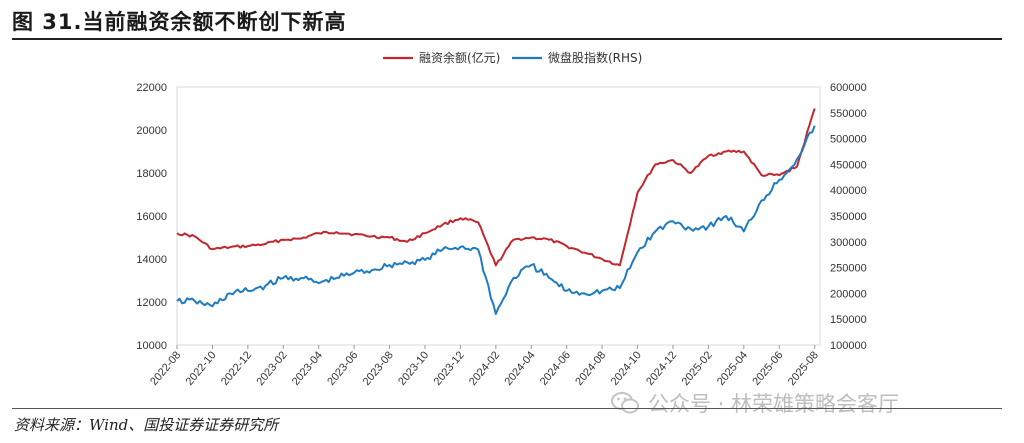 Image resolution: width=1024 pixels, height=443 pixels. I want to click on watermark: 公众号 · 林荣雄策略会客厅, so click(754, 403).